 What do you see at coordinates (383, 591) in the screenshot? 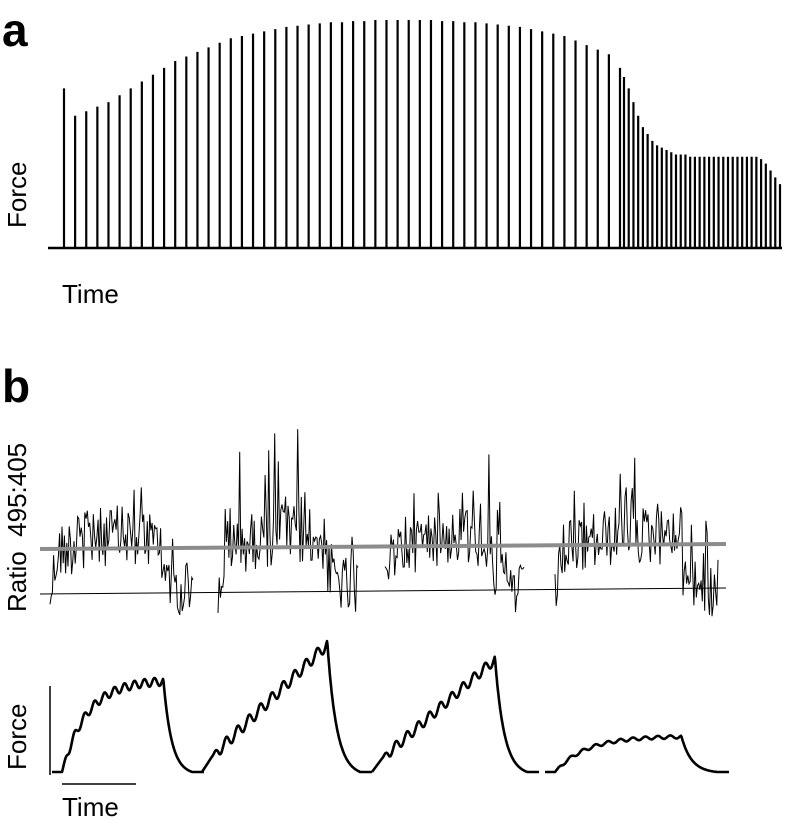
I see `ratio-baseline` at bounding box center [383, 591].